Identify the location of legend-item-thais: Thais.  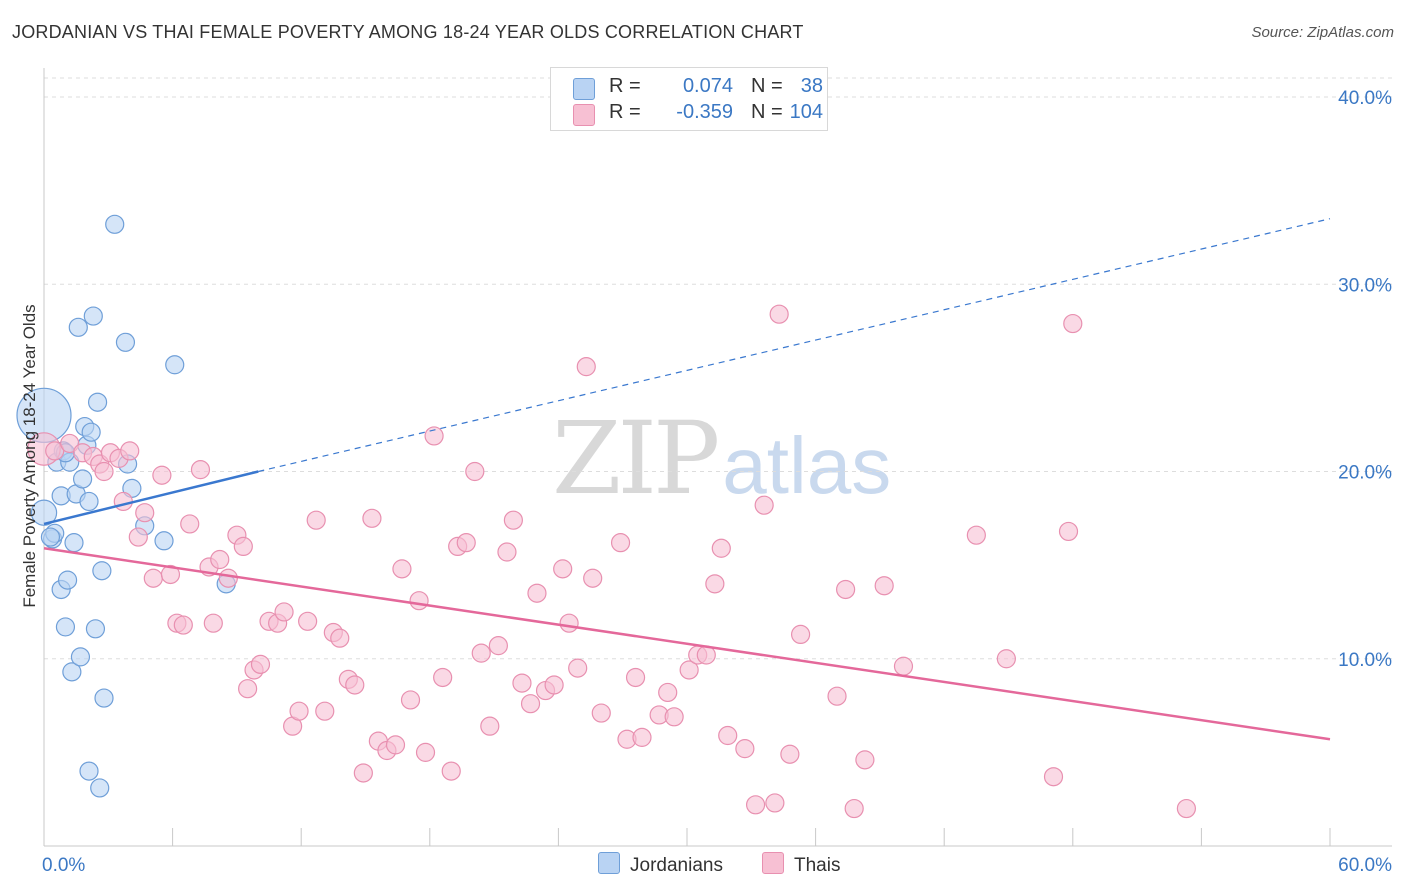
(801, 864).